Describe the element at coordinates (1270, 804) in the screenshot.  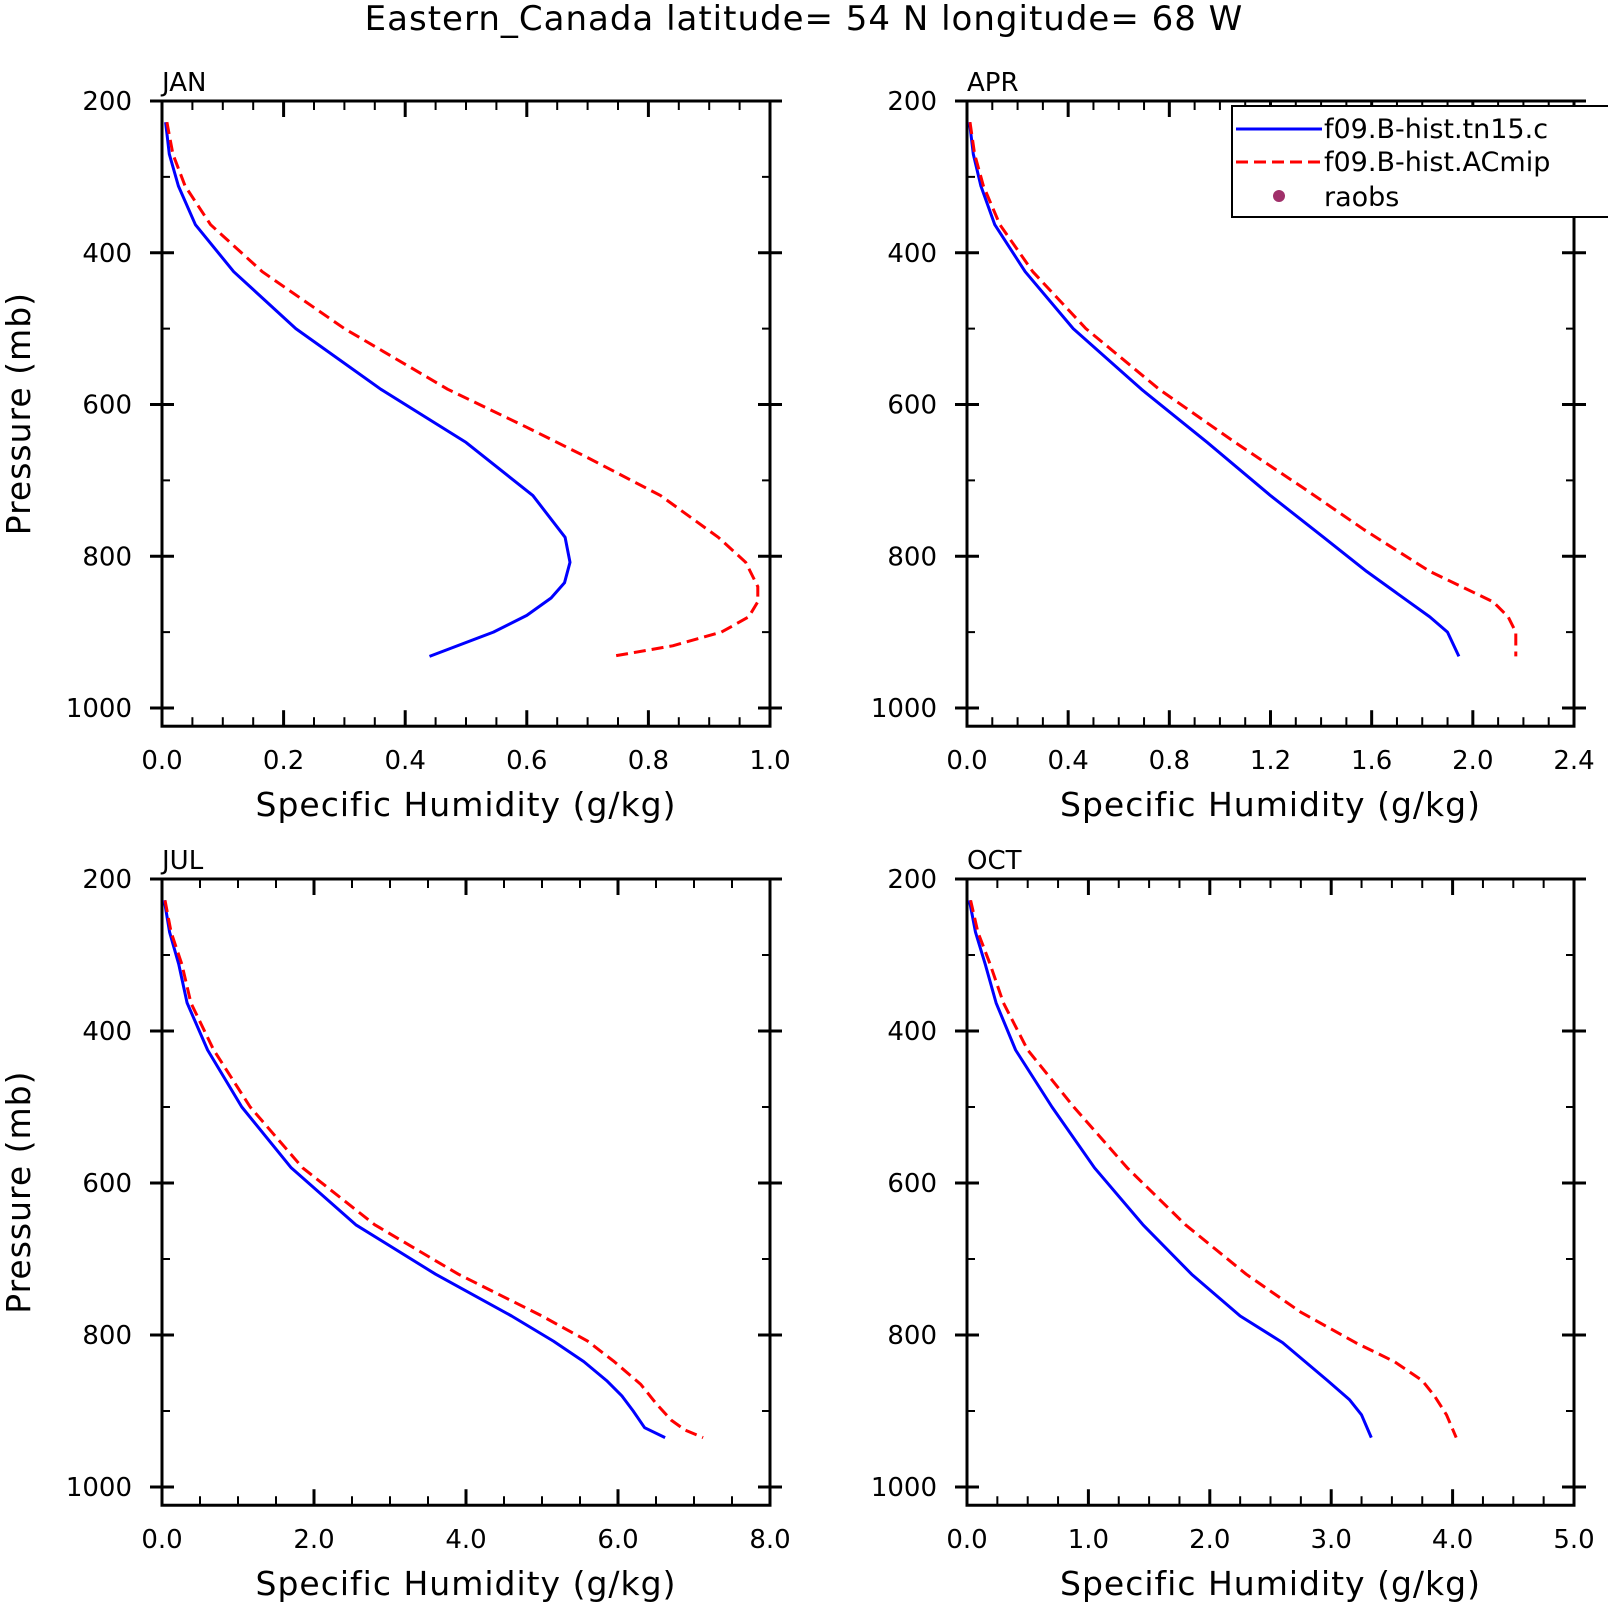
I see `x-axis-label-apr: Specific Humidity (g/kg)` at that location.